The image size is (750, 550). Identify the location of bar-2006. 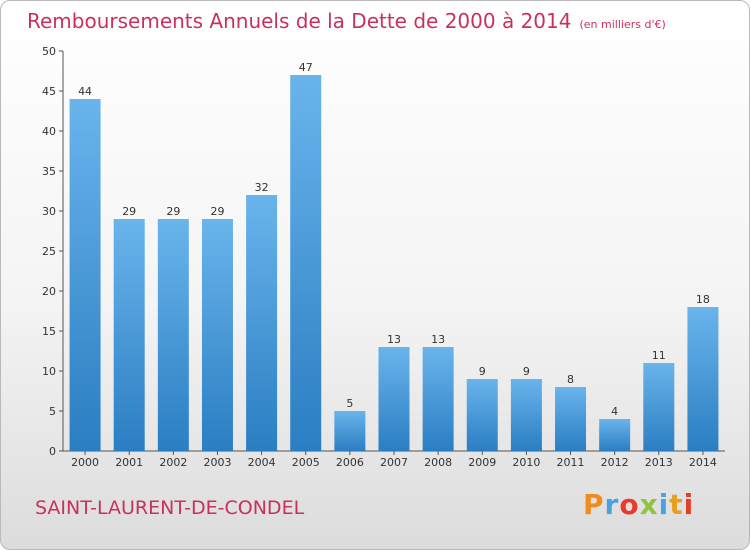
(350, 431).